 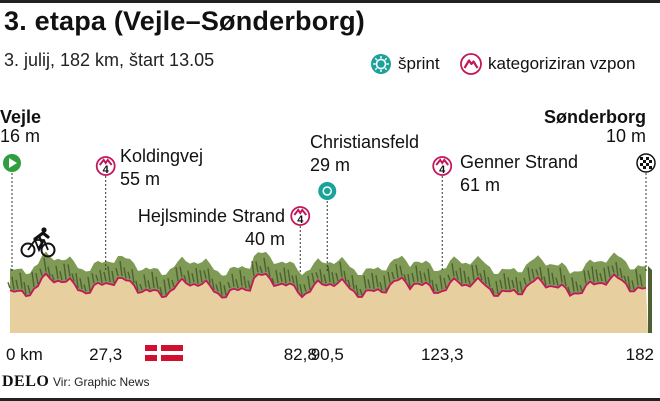 What do you see at coordinates (381, 64) in the screenshot?
I see `sprint-icon` at bounding box center [381, 64].